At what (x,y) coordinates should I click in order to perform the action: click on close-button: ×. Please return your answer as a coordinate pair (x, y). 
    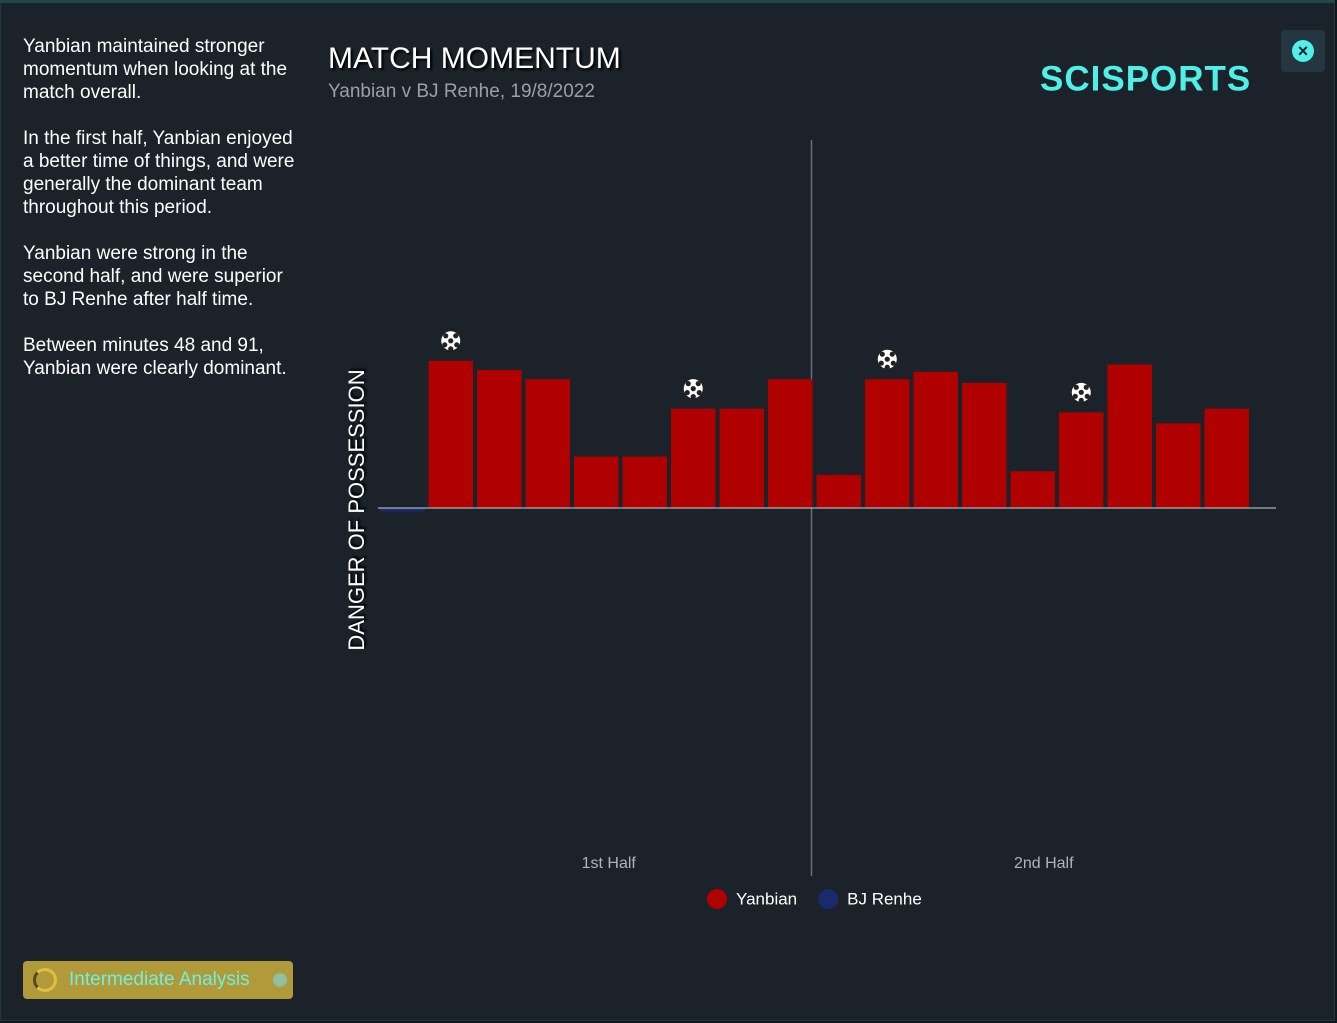
    Looking at the image, I should click on (1303, 51).